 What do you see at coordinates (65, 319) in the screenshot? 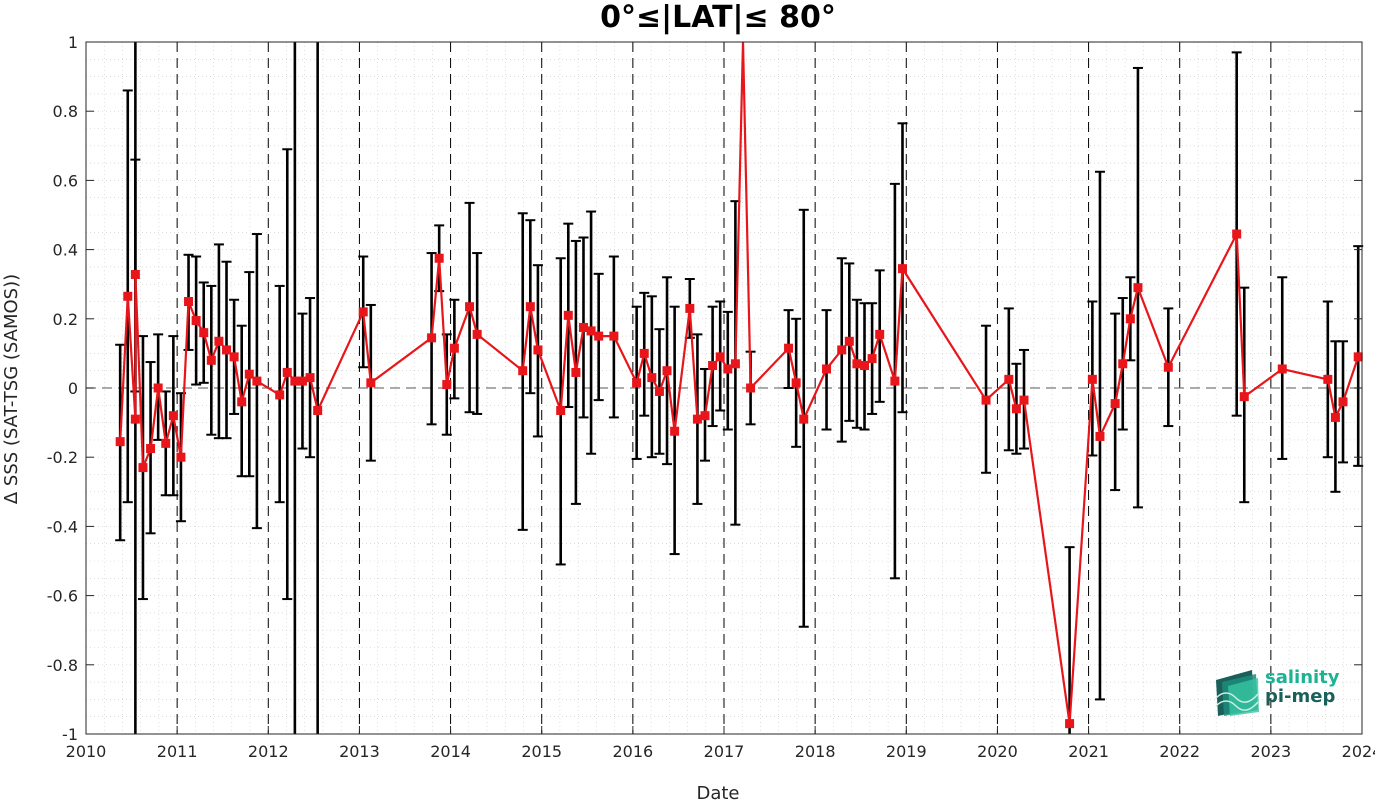
I see `y-tick-label: 0.2` at bounding box center [65, 319].